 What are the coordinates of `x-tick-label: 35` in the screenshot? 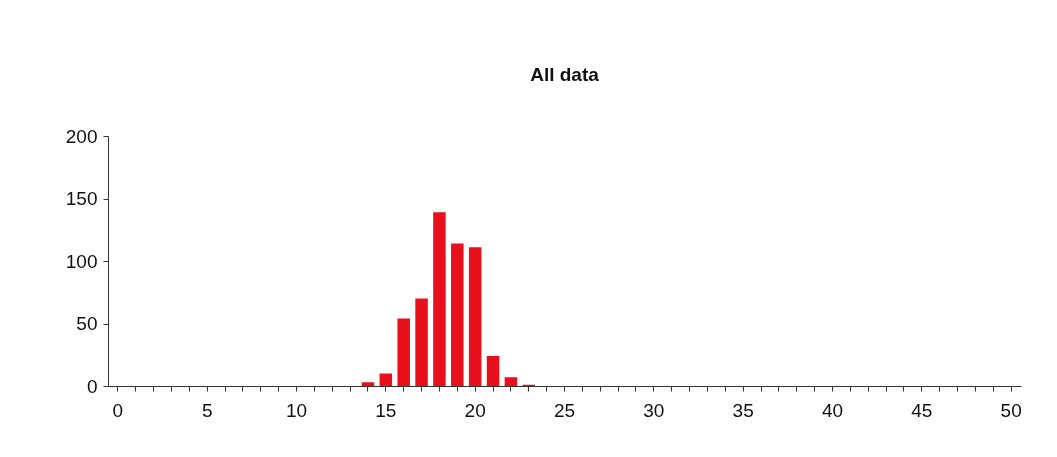 It's located at (743, 410).